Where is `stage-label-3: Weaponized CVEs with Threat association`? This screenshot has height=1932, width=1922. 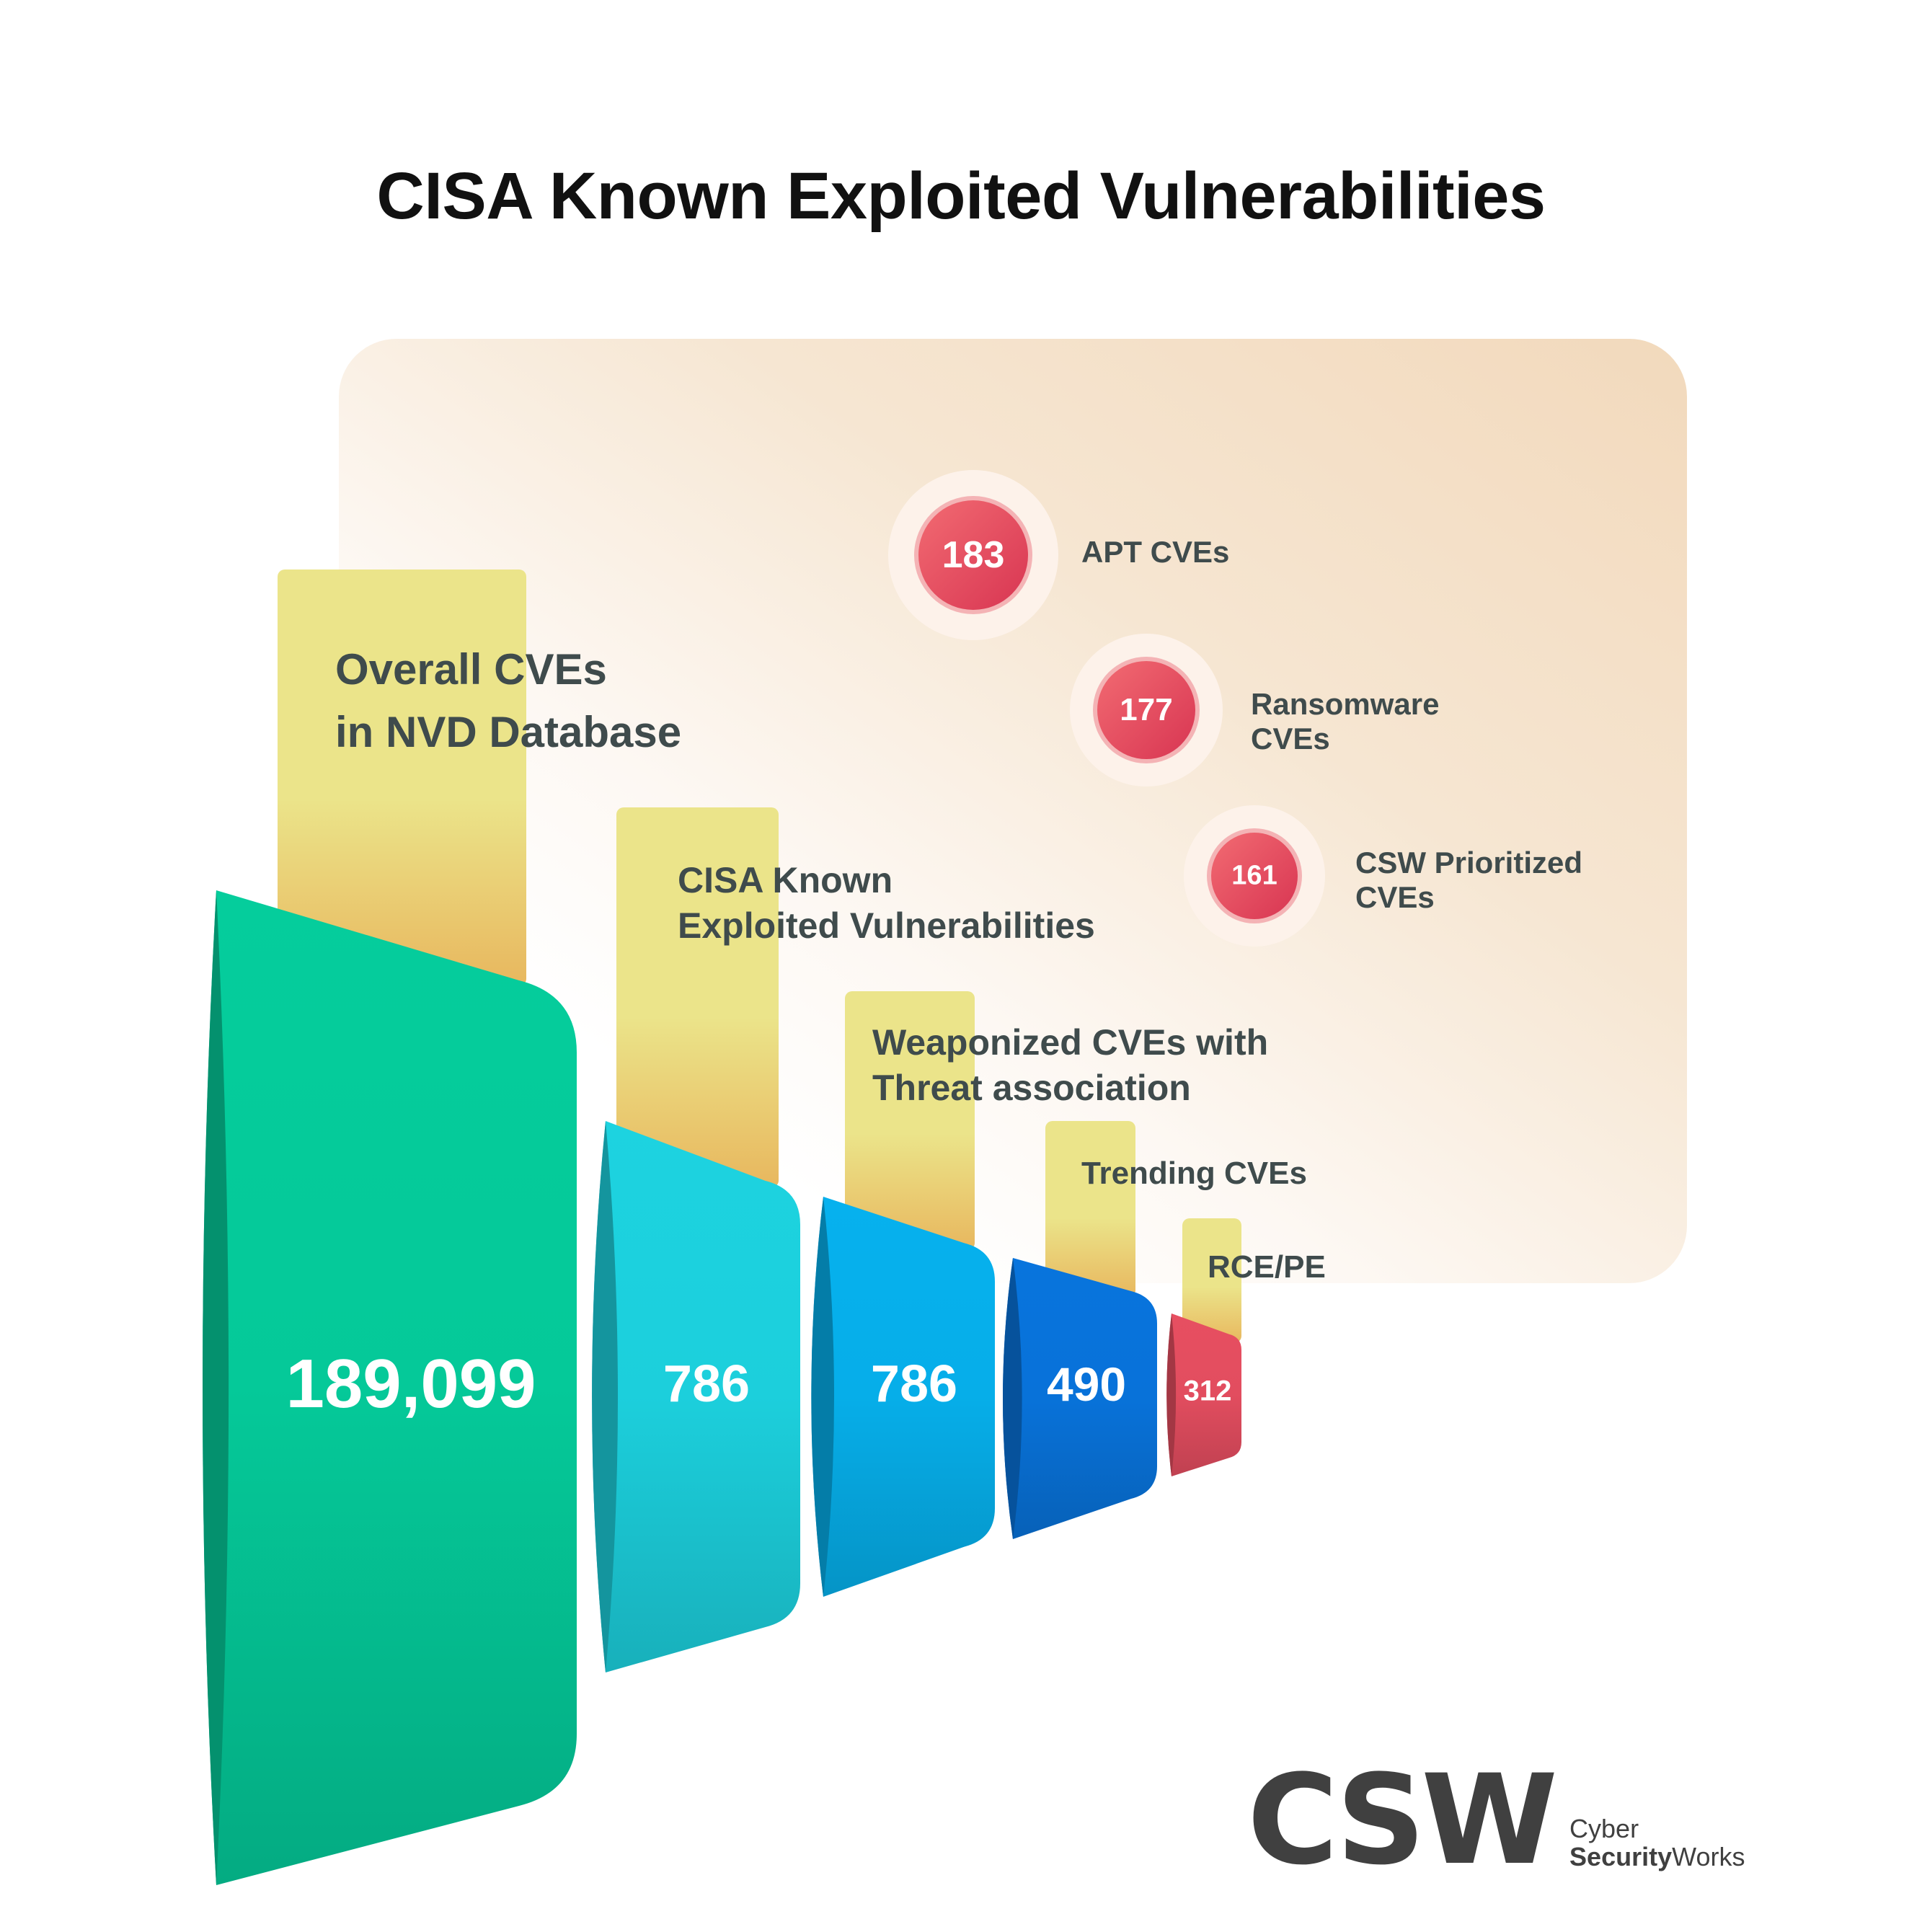
stage-label-3: Weaponized CVEs with Threat association is located at coordinates (1070, 1065).